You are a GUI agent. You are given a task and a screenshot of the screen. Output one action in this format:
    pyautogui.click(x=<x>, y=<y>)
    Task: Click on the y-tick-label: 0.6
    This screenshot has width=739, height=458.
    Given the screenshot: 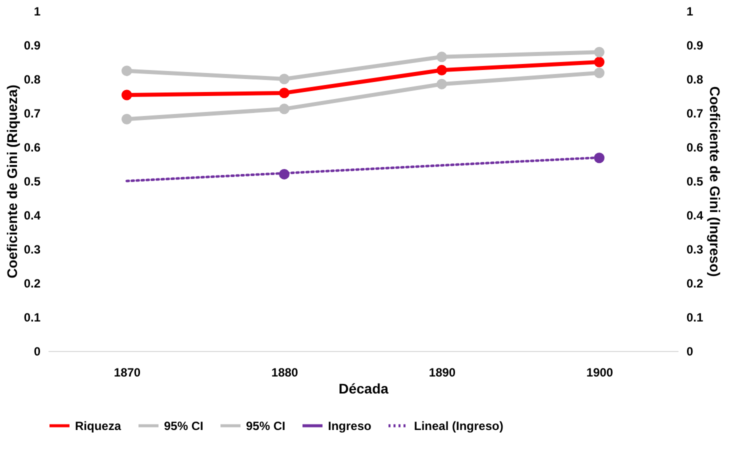 What is the action you would take?
    pyautogui.click(x=32, y=147)
    